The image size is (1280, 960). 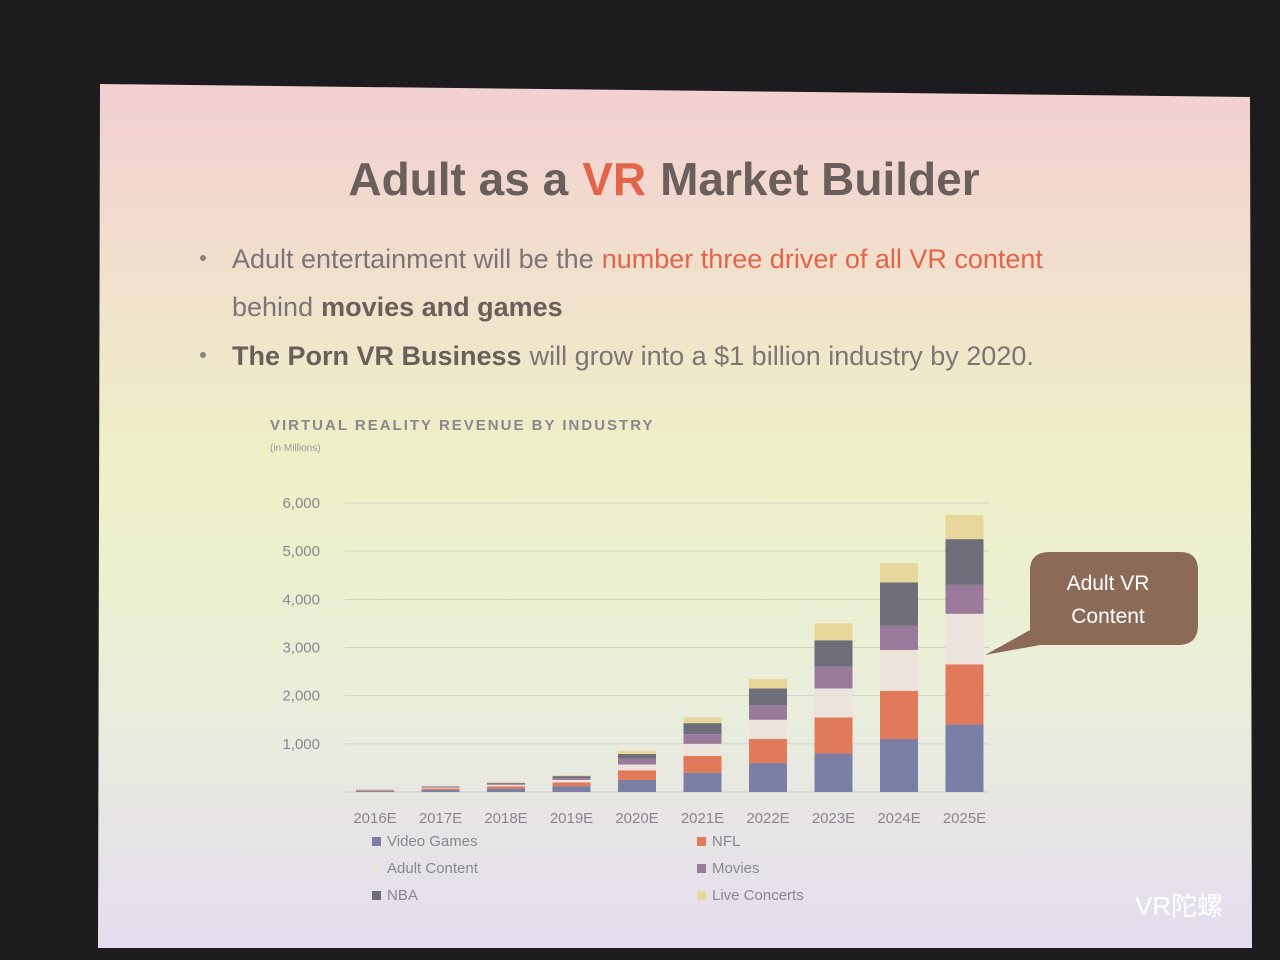 What do you see at coordinates (301, 551) in the screenshot?
I see `y-tick-label: 5,000` at bounding box center [301, 551].